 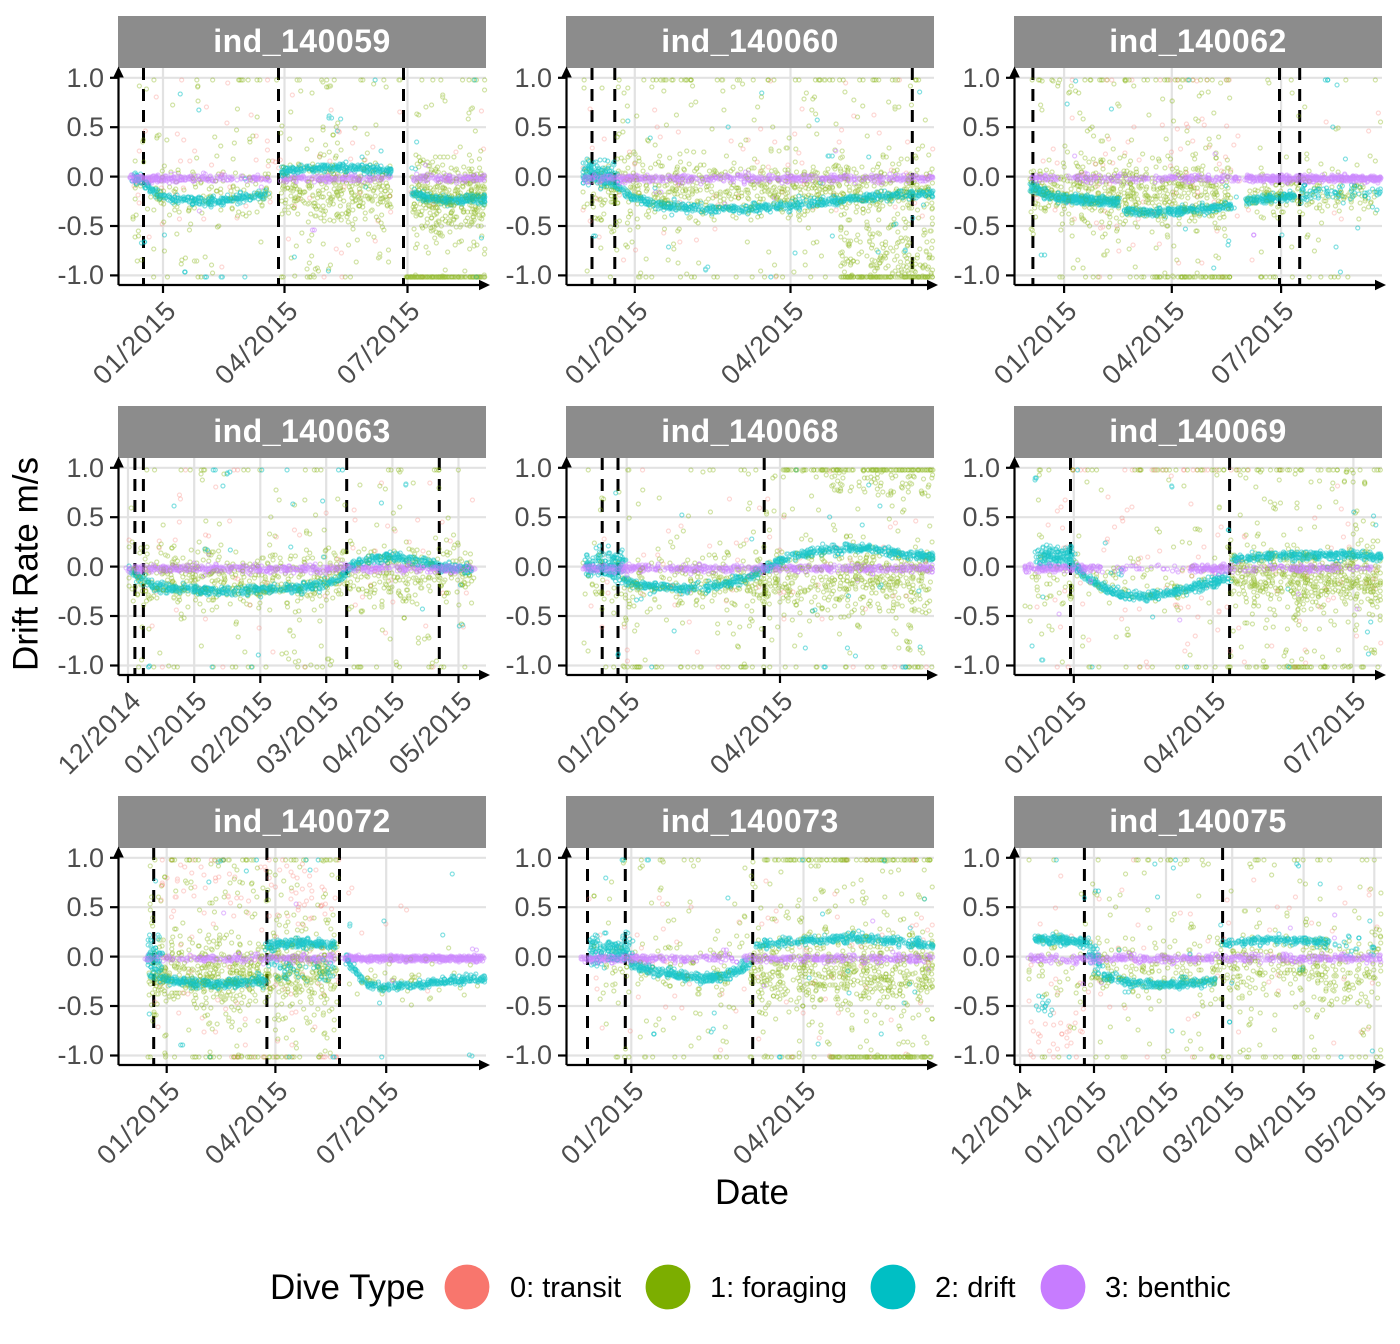 I want to click on svg-text: ind_140063, so click(x=302, y=431).